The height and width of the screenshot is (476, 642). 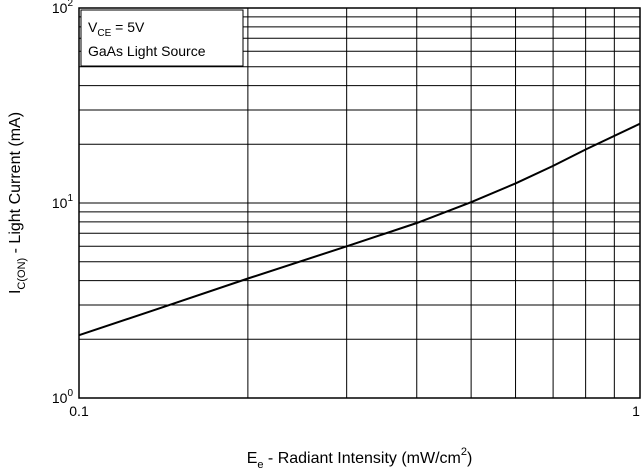 What do you see at coordinates (63, 397) in the screenshot?
I see `y-tick-label: 100` at bounding box center [63, 397].